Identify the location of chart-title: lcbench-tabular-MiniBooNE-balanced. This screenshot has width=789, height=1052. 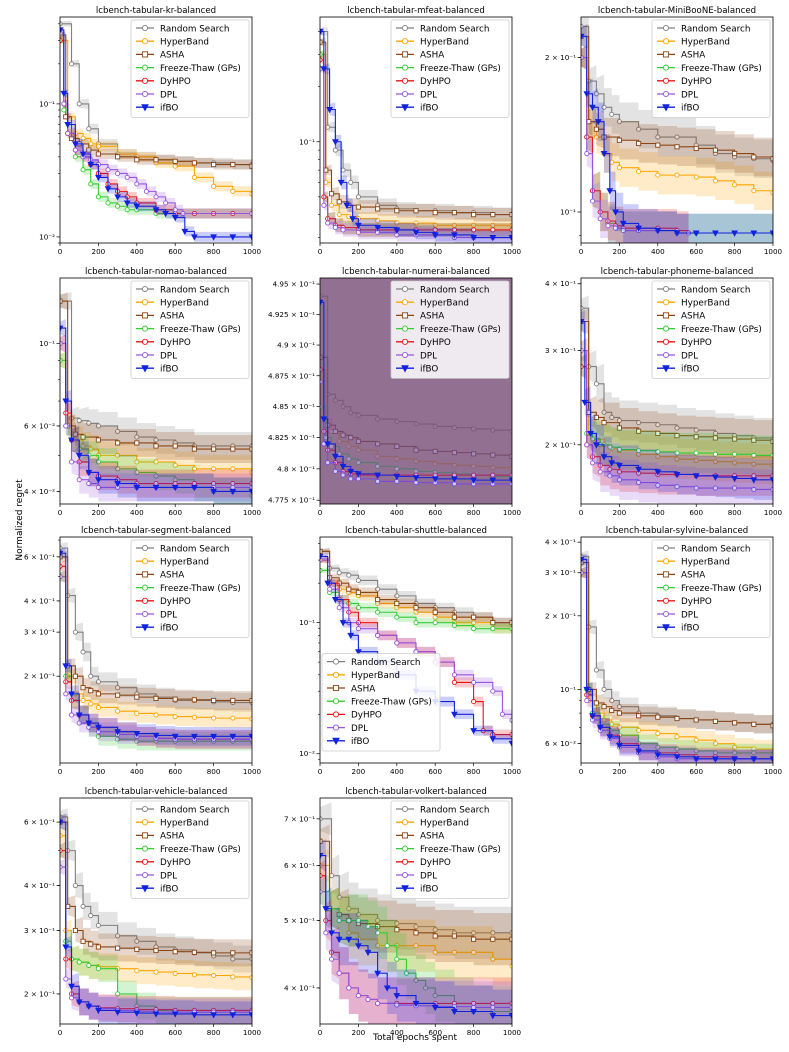
(677, 11).